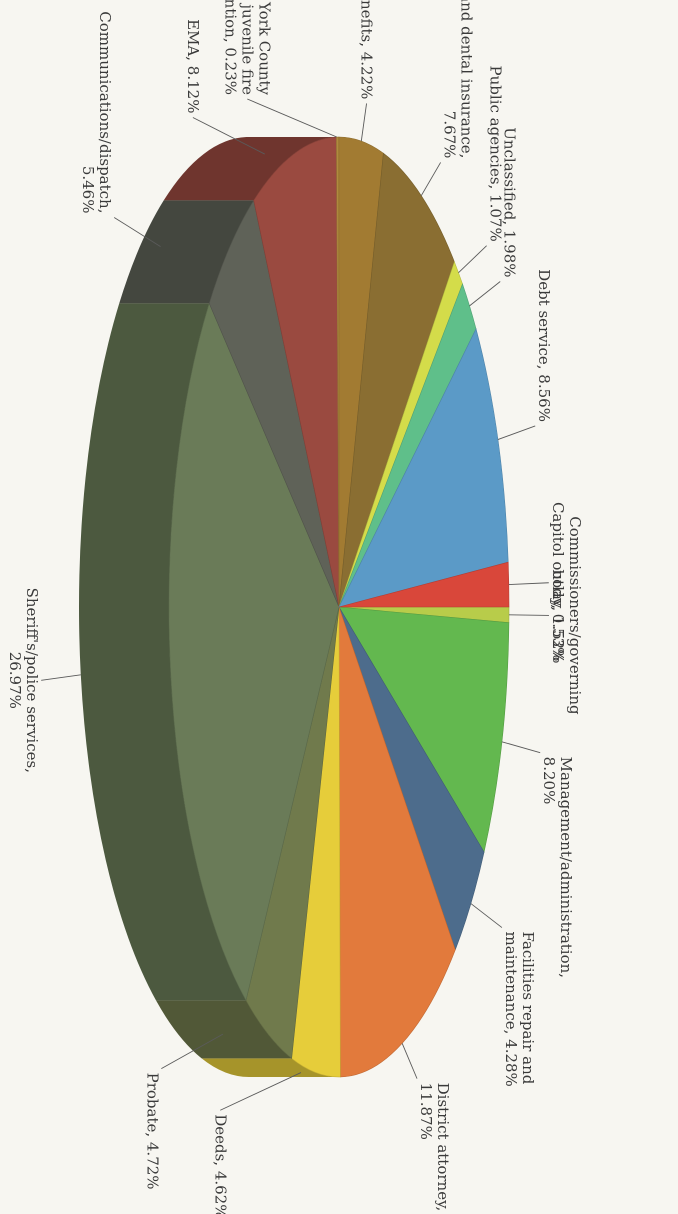 This screenshot has height=1214, width=678. What do you see at coordinates (528, 1008) in the screenshot?
I see `label-line: Facilities repair and` at bounding box center [528, 1008].